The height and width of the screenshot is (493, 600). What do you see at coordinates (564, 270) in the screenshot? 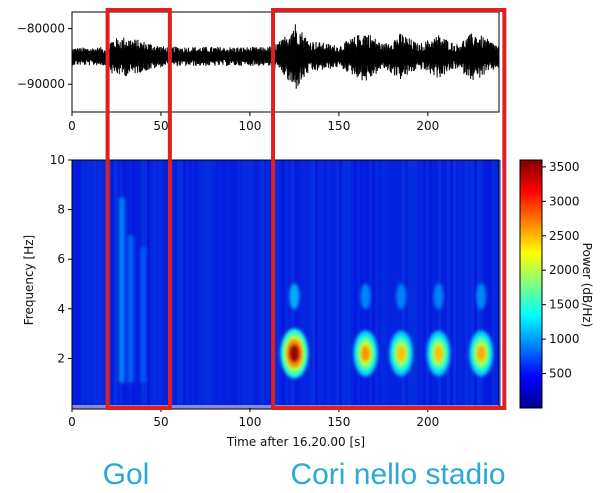
I see `colorbar-tick-label: 2000` at bounding box center [564, 270].